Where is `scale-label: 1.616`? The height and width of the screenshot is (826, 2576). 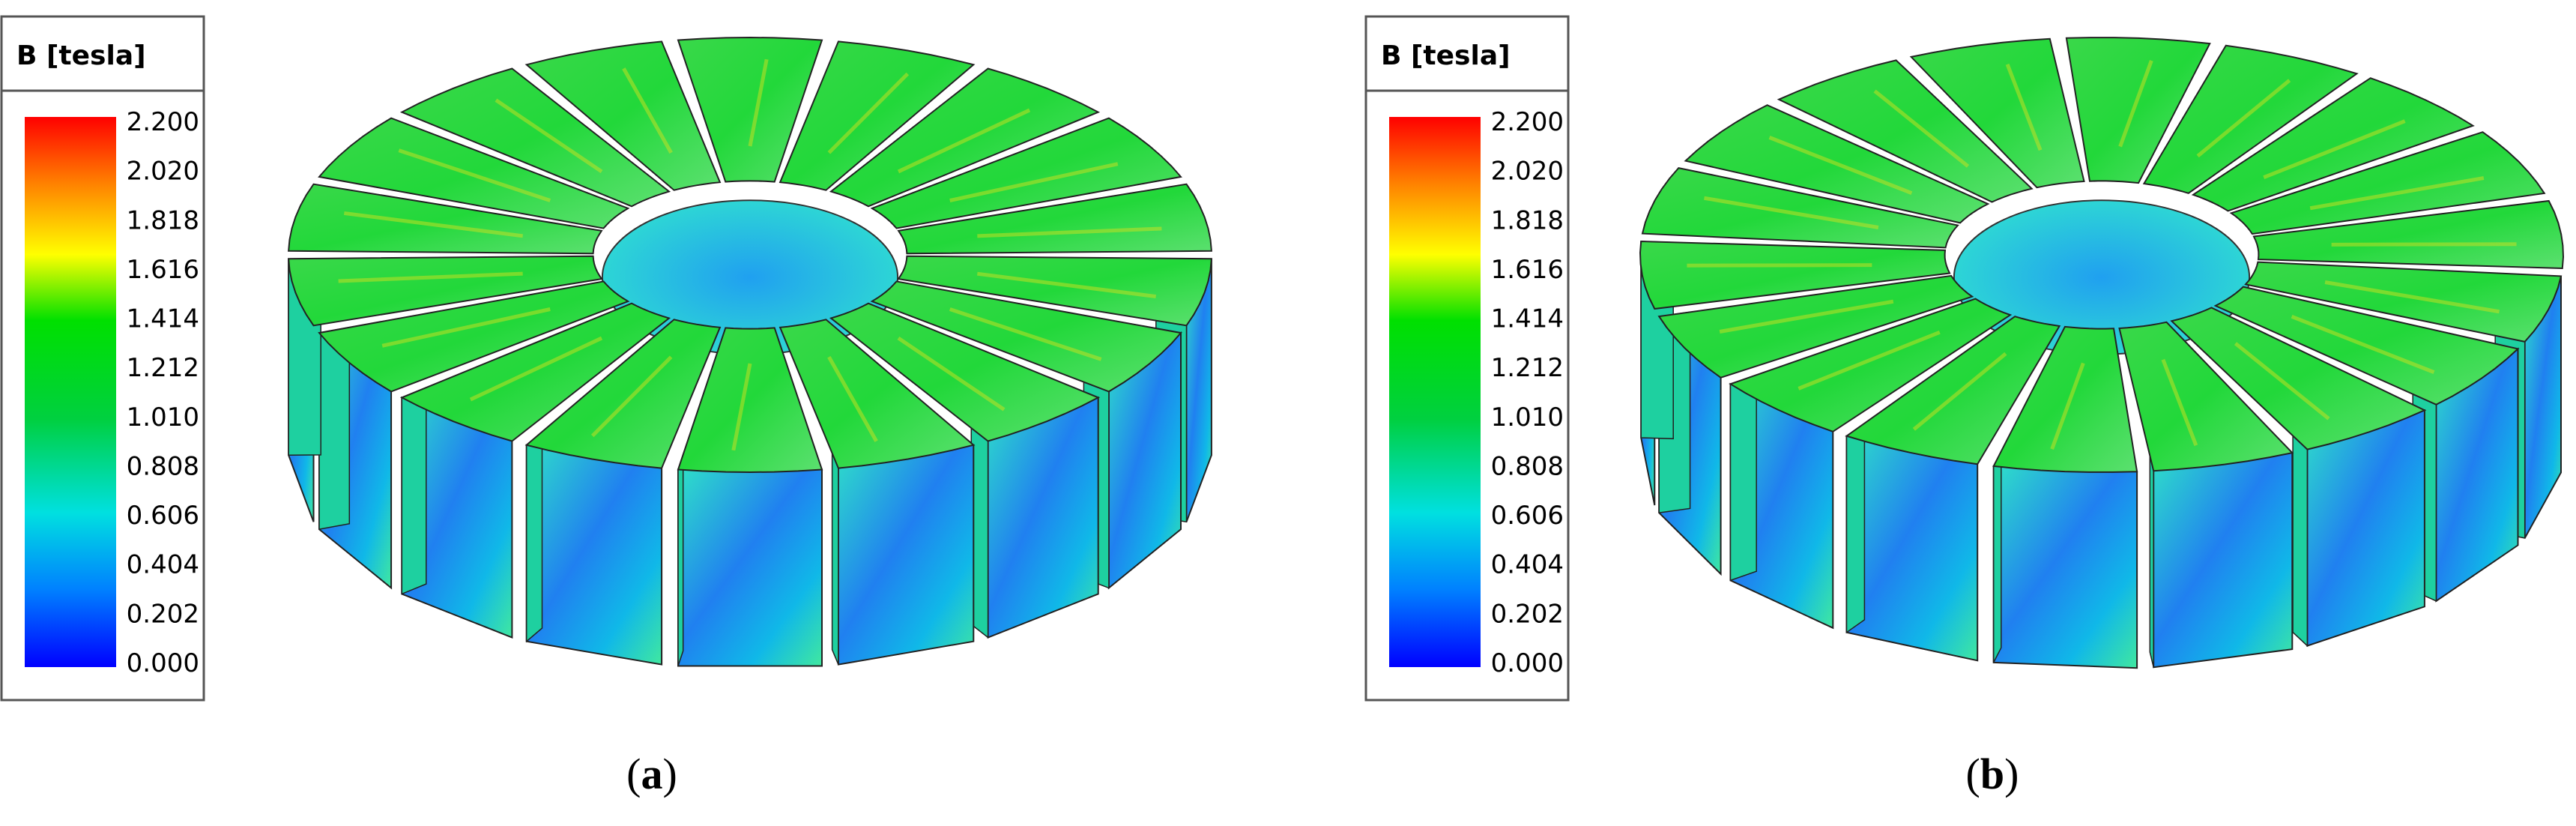
scale-label: 1.616 is located at coordinates (1527, 270).